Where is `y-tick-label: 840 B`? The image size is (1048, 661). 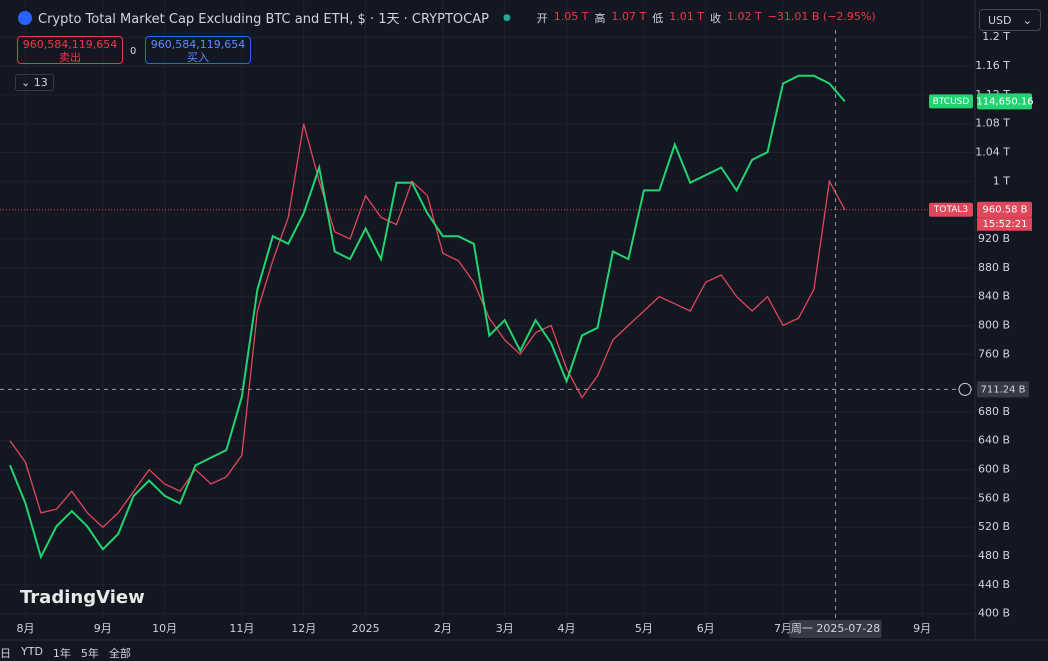
y-tick-label: 840 B is located at coordinates (994, 296).